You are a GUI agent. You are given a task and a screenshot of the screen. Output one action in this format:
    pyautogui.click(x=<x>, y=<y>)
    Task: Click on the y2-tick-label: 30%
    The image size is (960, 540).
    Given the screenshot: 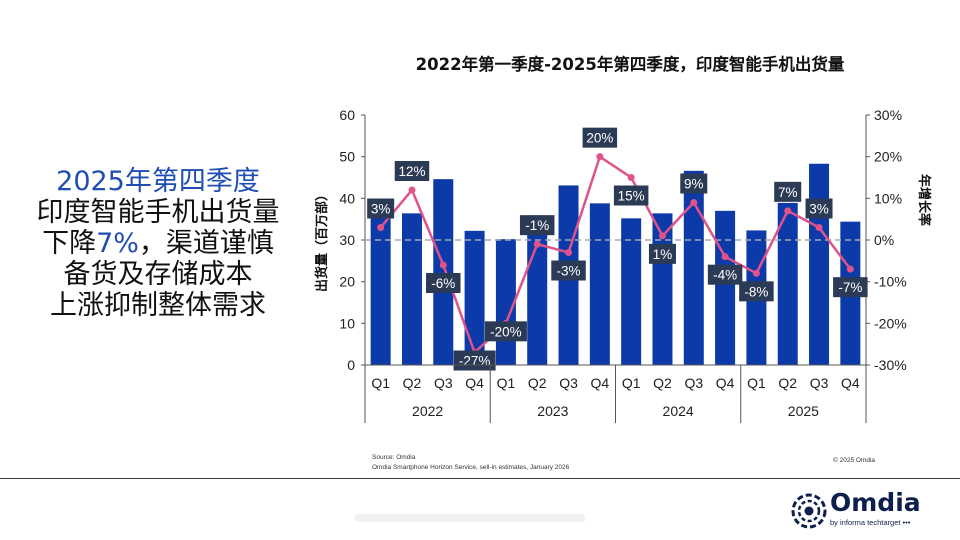 What is the action you would take?
    pyautogui.click(x=888, y=115)
    